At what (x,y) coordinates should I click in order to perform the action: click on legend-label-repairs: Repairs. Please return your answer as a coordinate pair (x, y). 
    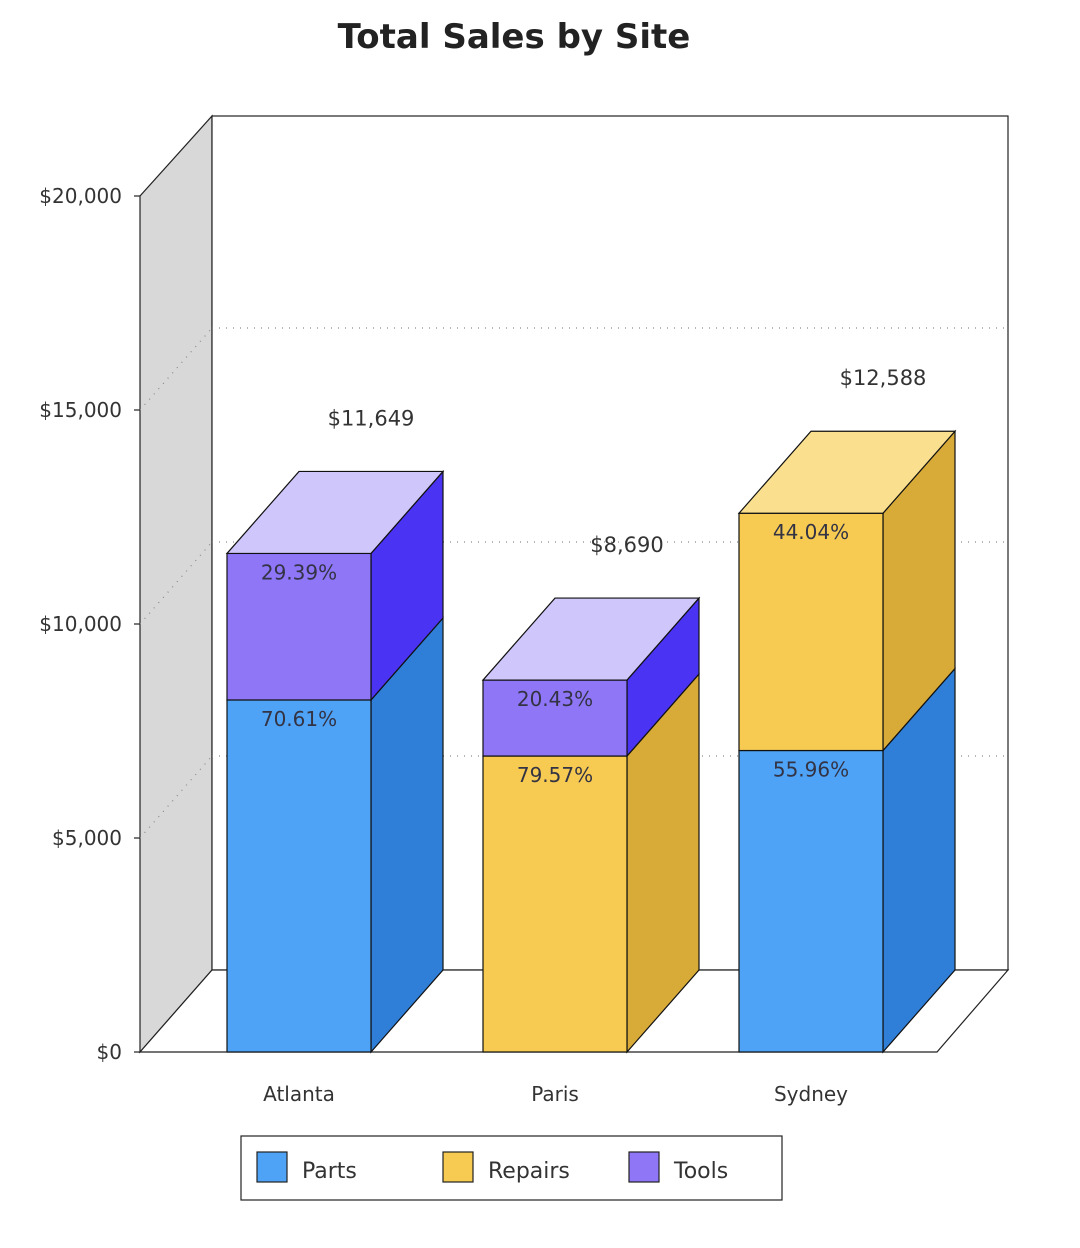
    Looking at the image, I should click on (529, 1171).